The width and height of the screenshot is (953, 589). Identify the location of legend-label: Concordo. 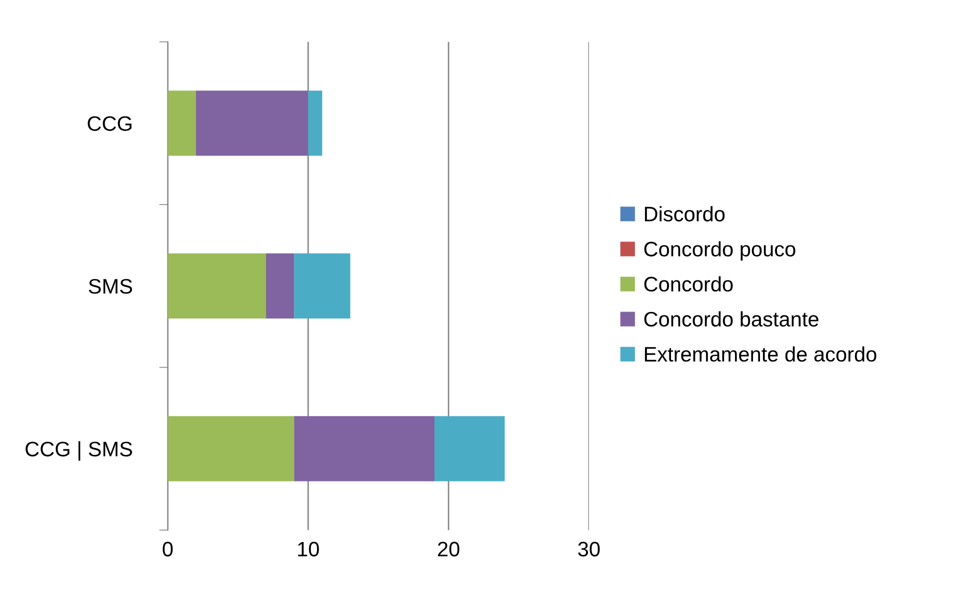
(688, 284).